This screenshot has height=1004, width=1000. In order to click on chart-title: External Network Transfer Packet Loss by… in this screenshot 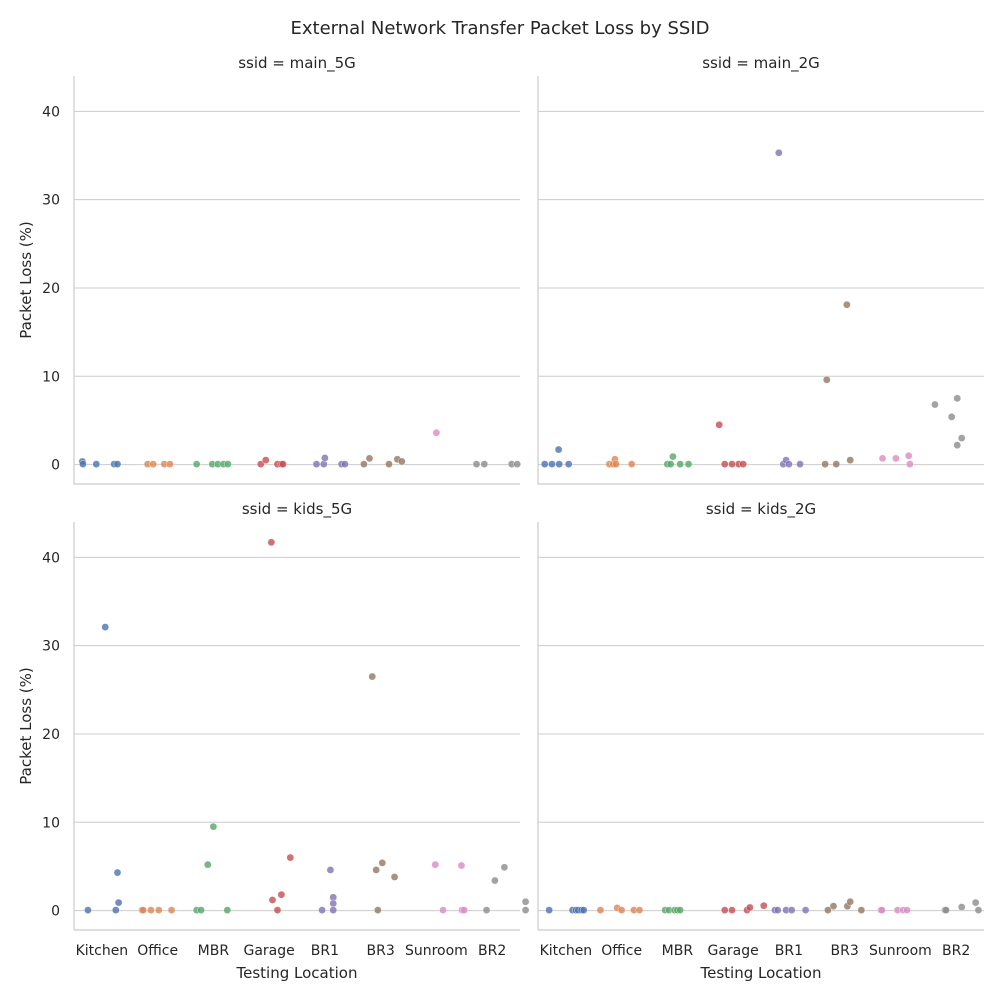, I will do `click(499, 28)`.